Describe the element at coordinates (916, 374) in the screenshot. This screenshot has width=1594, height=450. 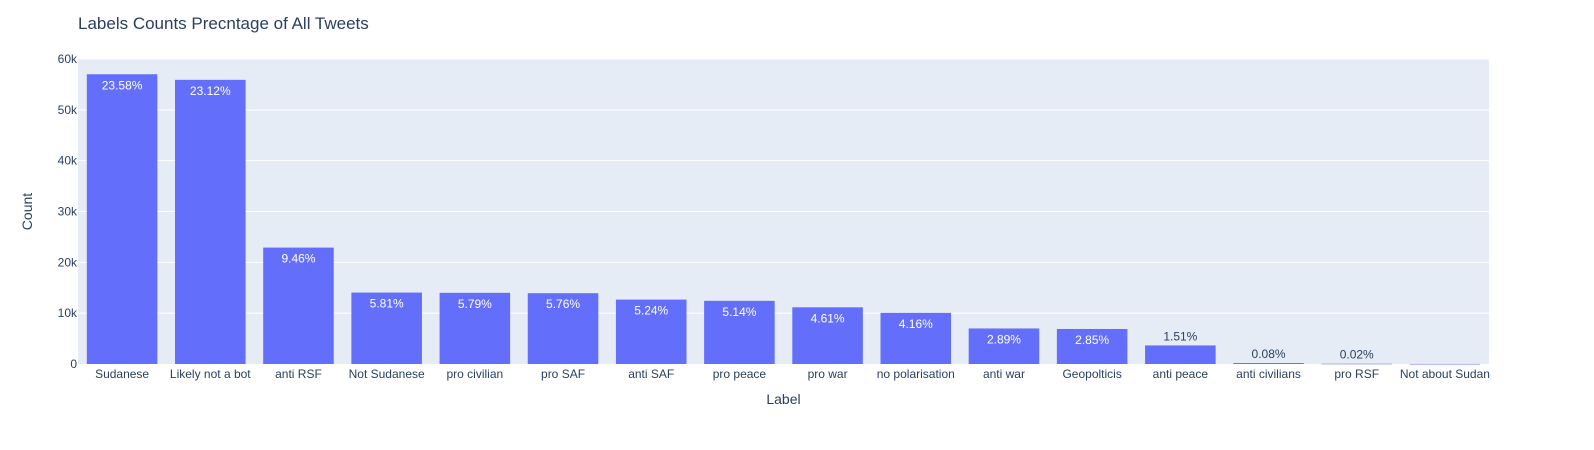
I see `x-tick-label: no polarisation` at that location.